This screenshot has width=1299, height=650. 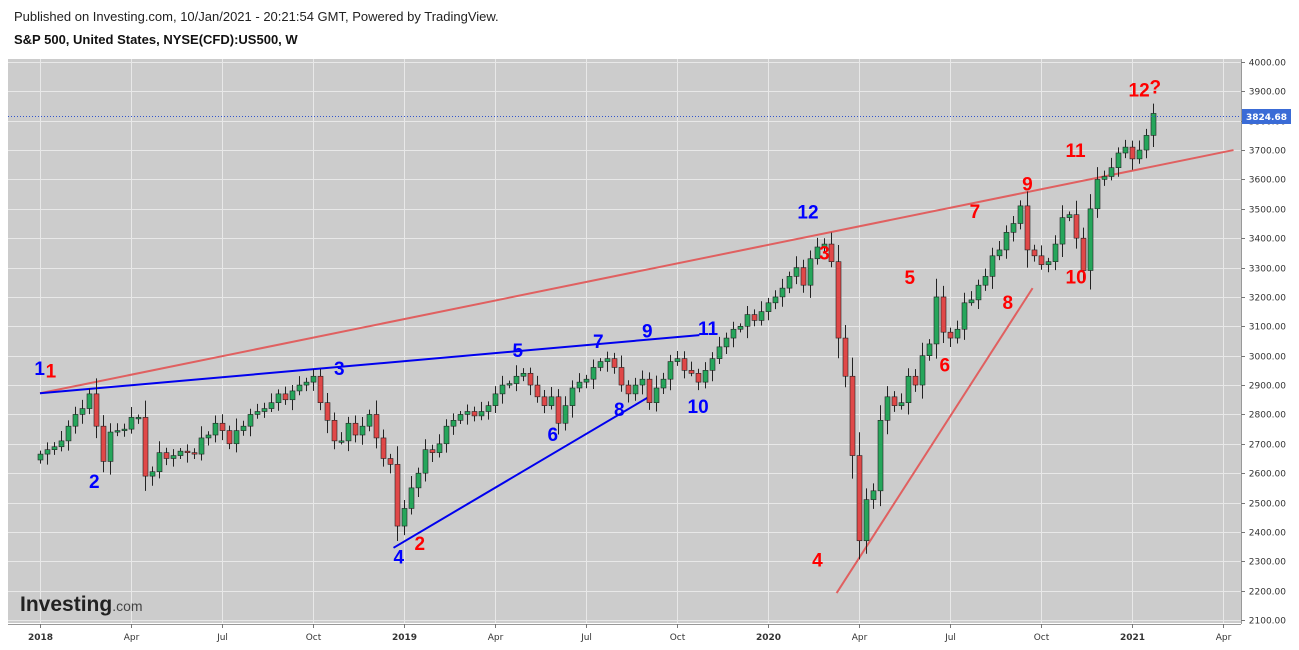 I want to click on x-axis-bg, so click(x=649, y=637).